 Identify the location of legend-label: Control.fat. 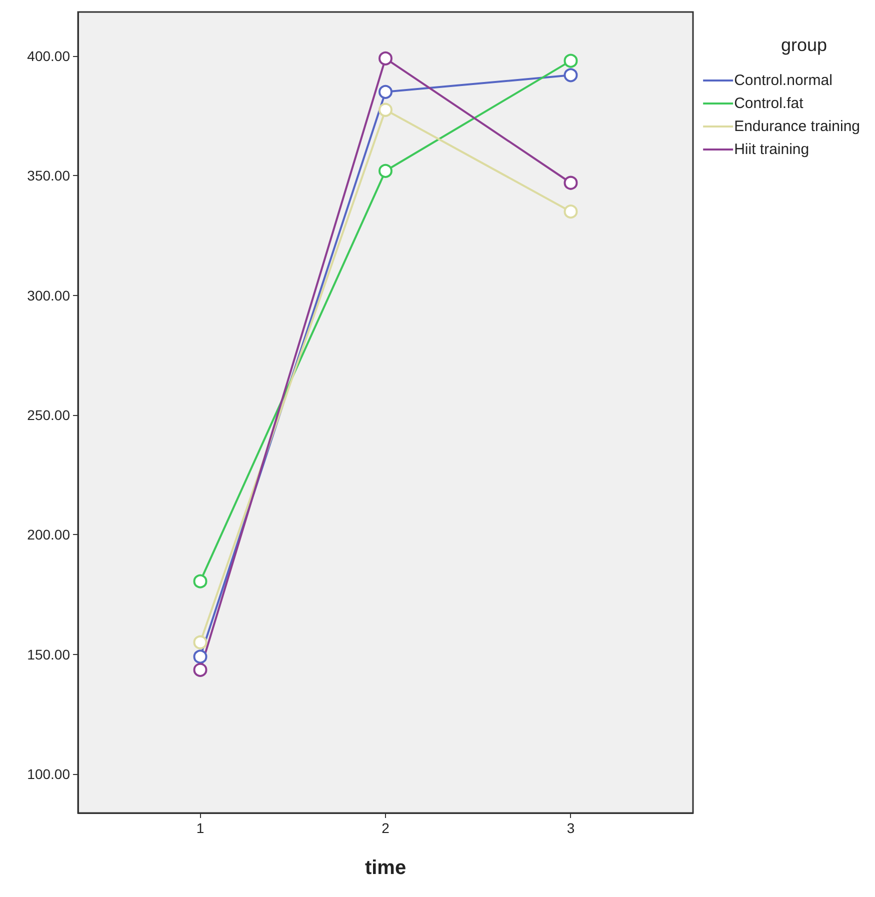
(769, 103).